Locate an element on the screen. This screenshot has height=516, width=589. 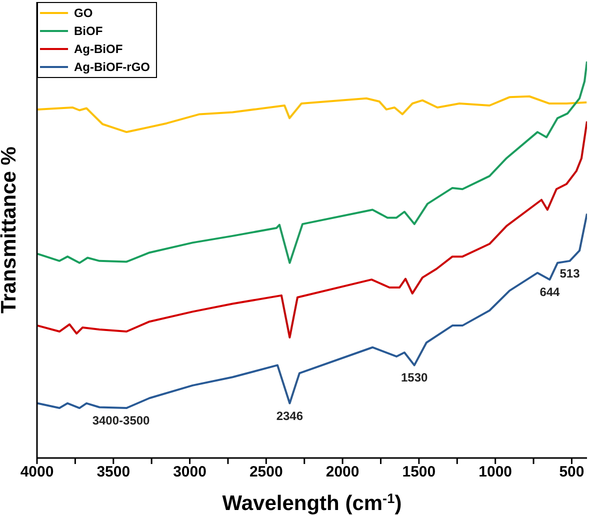
annotation: 513 is located at coordinates (570, 273).